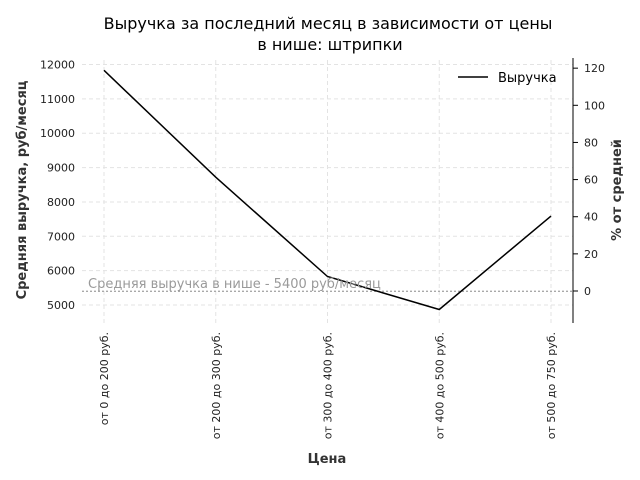  Describe the element at coordinates (104, 378) in the screenshot. I see `x-tick-label: от 0 до 200 руб.` at that location.